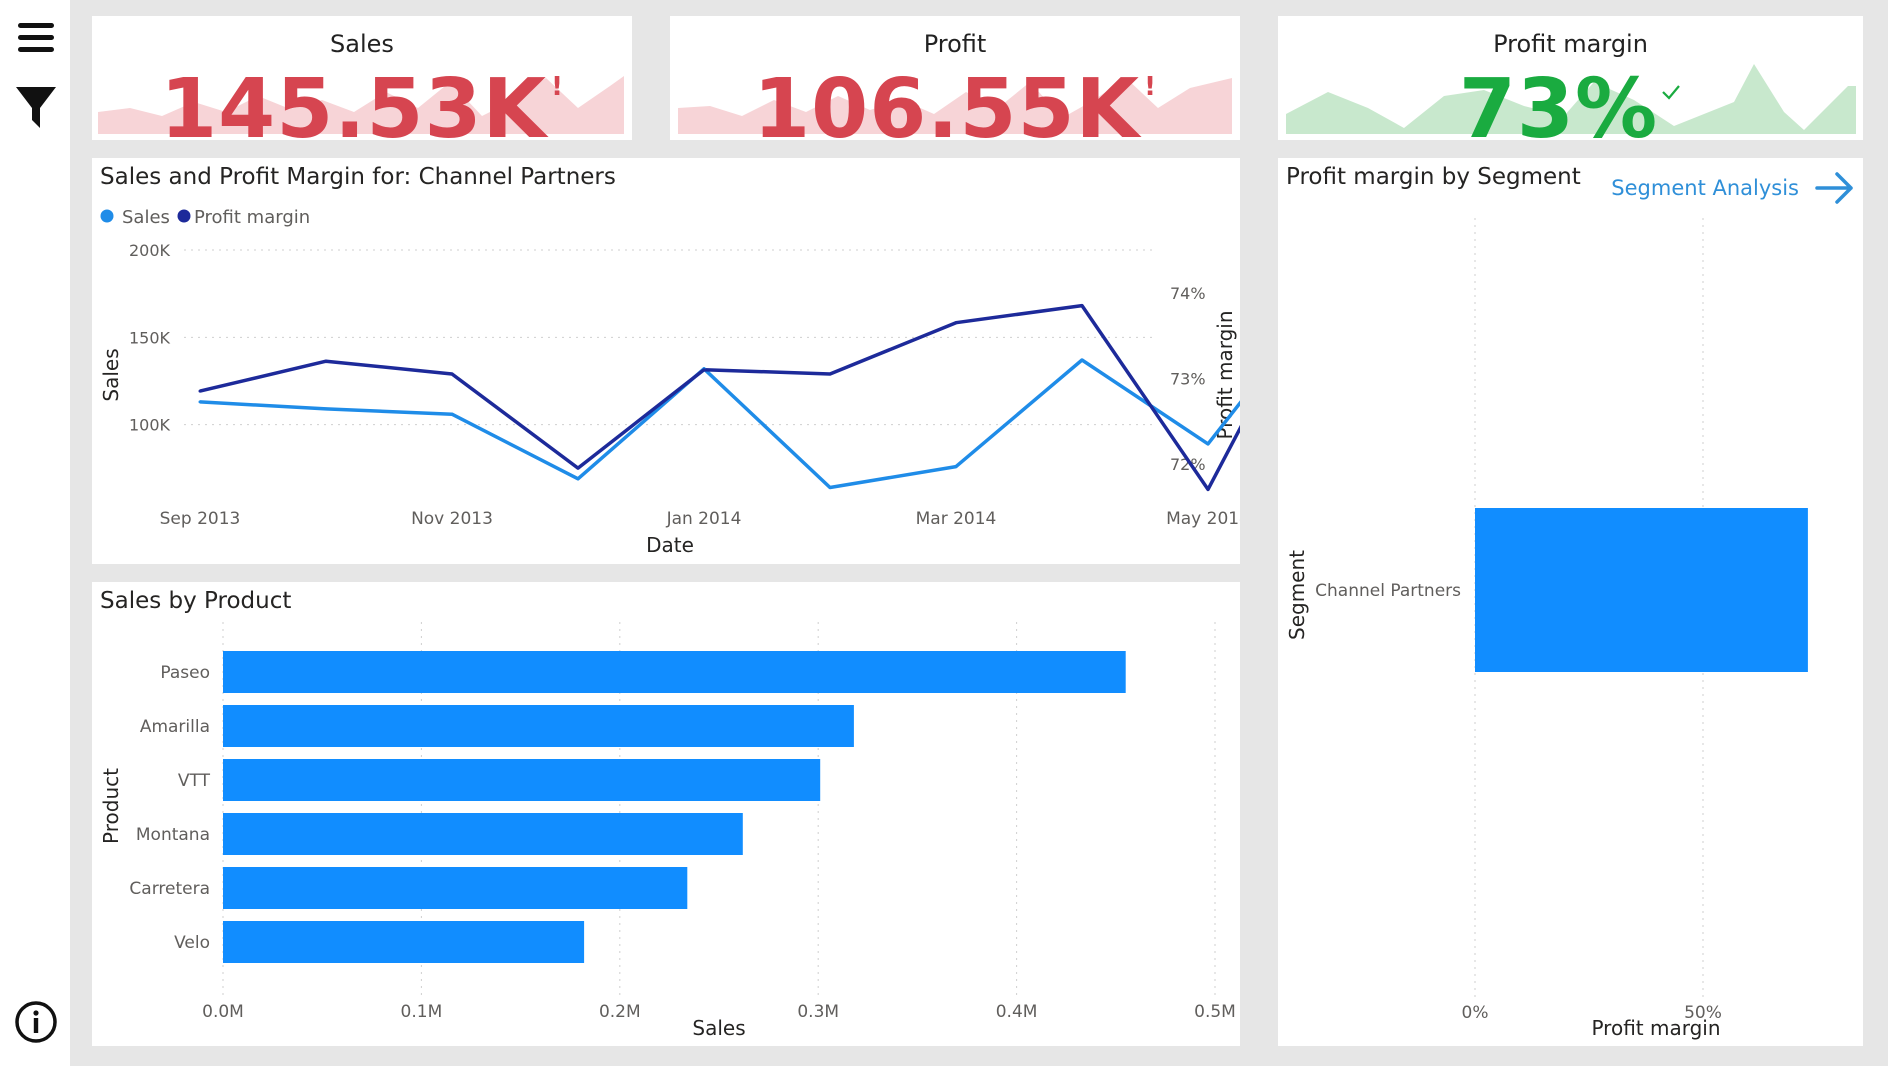 The height and width of the screenshot is (1066, 1888). I want to click on hamburger-menu-icon, so click(36, 38).